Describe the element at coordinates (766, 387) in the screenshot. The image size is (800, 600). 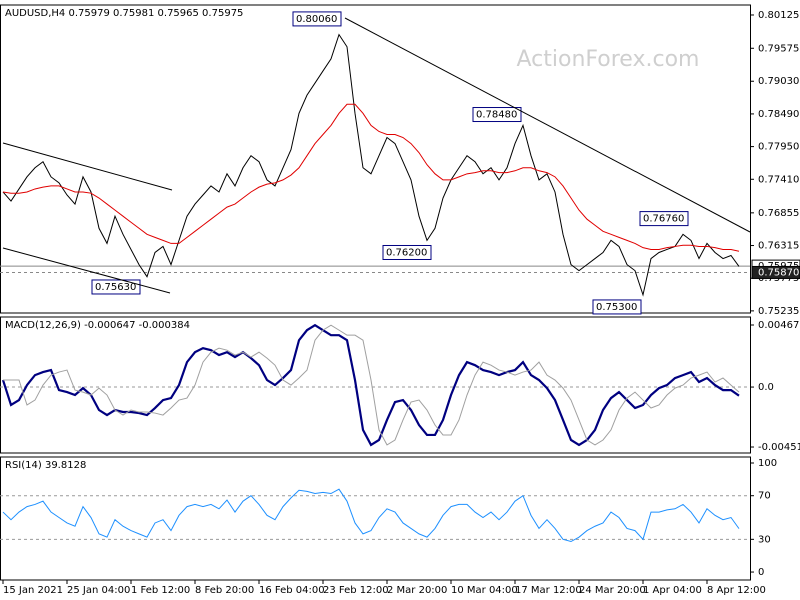
I see `y-tick-label: 0.0` at that location.